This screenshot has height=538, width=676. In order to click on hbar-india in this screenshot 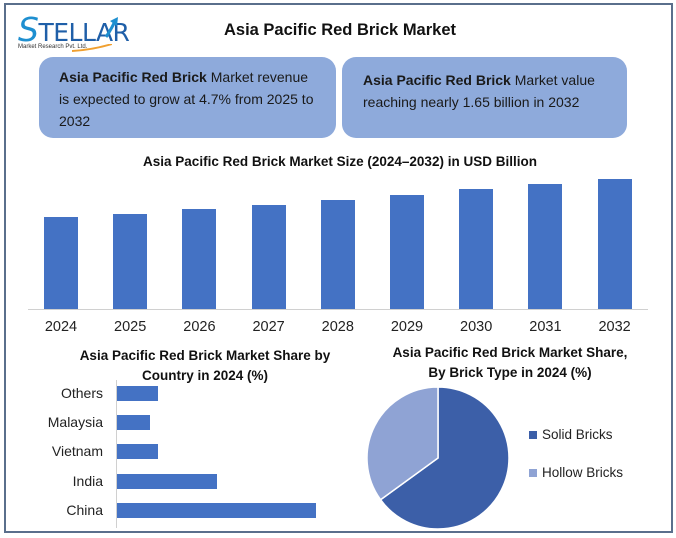, I will do `click(167, 481)`.